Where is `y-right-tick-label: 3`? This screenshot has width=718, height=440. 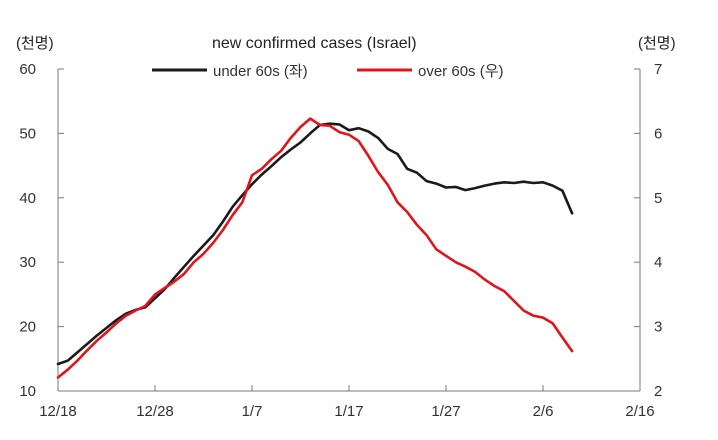
y-right-tick-label: 3 is located at coordinates (658, 327).